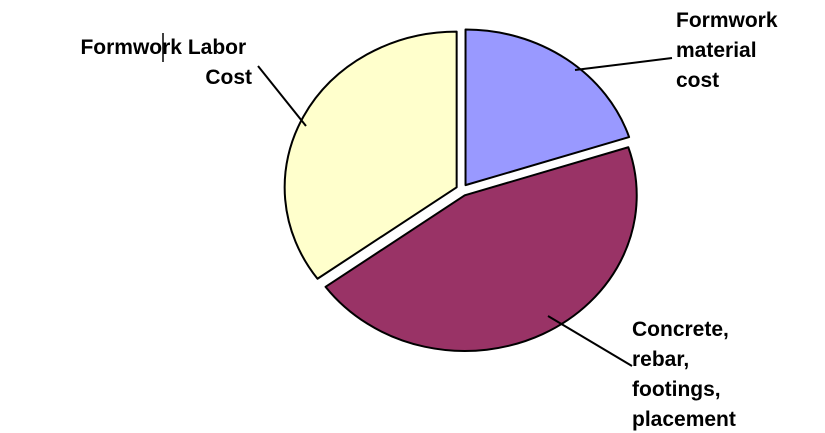  I want to click on leader-line-concrete-rebar-footings-placement, so click(590, 341).